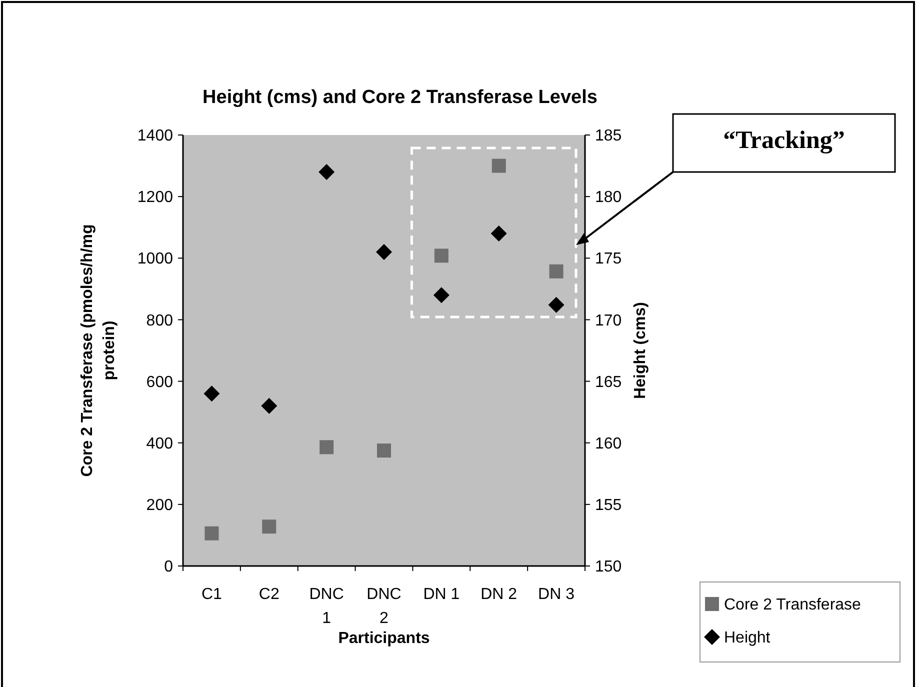 The image size is (920, 687). What do you see at coordinates (155, 197) in the screenshot?
I see `y-tick-label: 1200` at bounding box center [155, 197].